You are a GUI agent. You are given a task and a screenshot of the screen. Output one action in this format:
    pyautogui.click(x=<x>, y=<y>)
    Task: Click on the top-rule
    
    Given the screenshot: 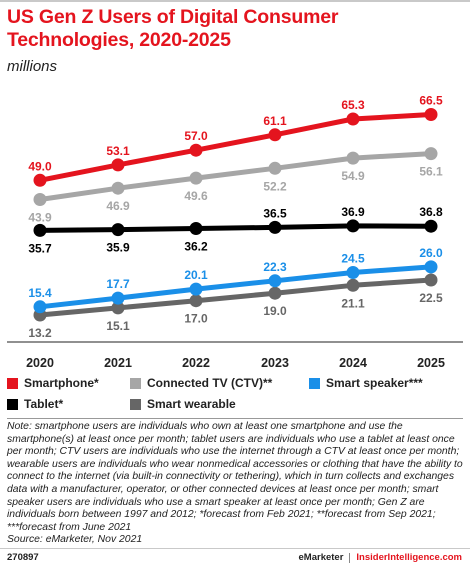 What is the action you would take?
    pyautogui.click(x=235, y=1)
    